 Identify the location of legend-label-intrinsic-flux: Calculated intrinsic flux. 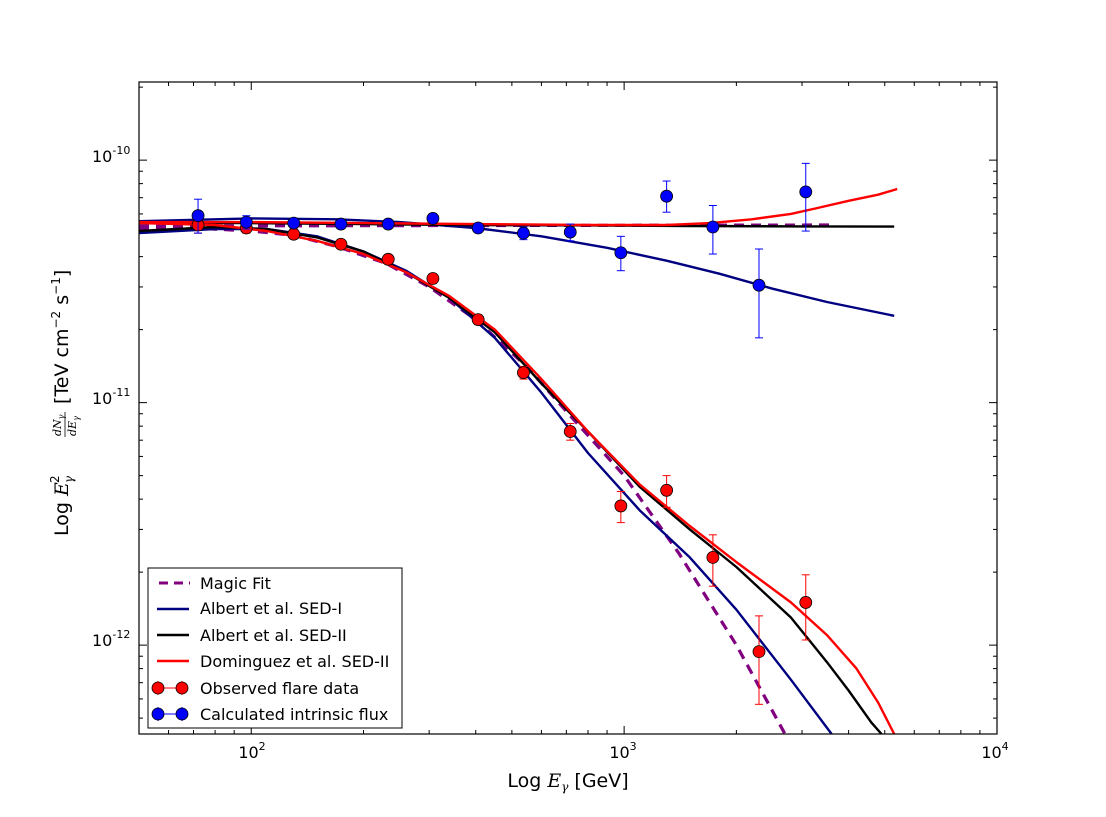
(294, 714).